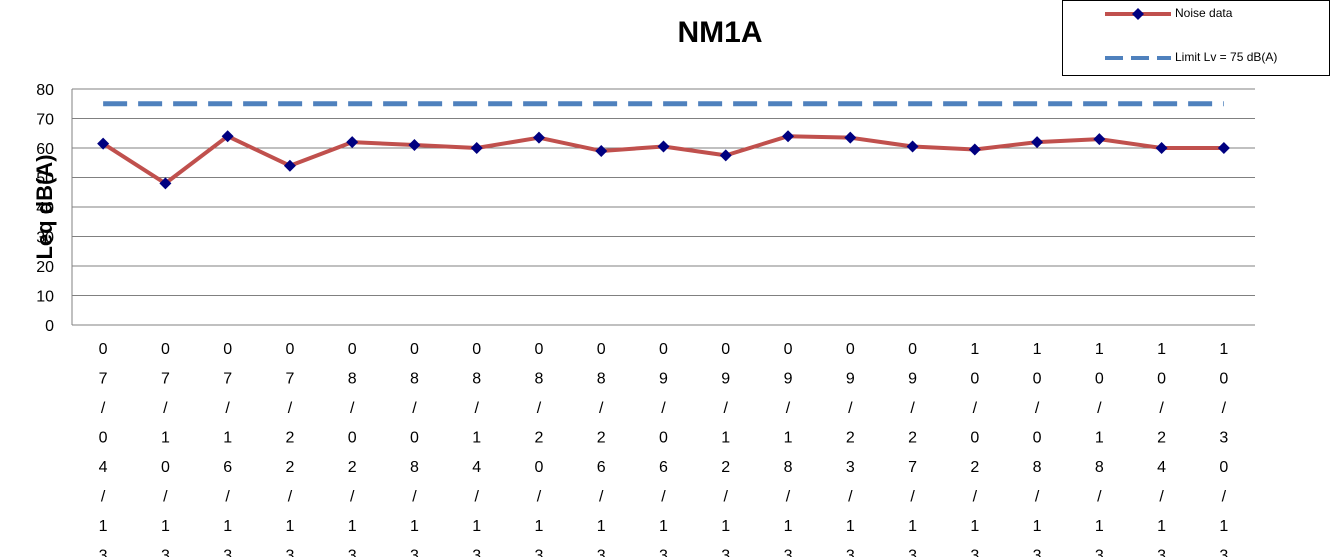 The width and height of the screenshot is (1340, 557). Describe the element at coordinates (601, 449) in the screenshot. I see `x-tick-label: 0 8/2 6/1 3` at that location.